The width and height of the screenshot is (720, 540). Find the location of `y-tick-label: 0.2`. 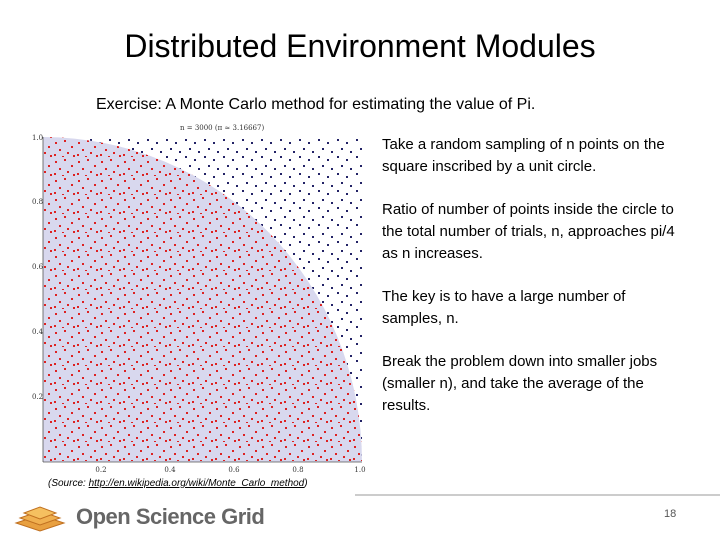

y-tick-label: 0.2 is located at coordinates (37, 397).